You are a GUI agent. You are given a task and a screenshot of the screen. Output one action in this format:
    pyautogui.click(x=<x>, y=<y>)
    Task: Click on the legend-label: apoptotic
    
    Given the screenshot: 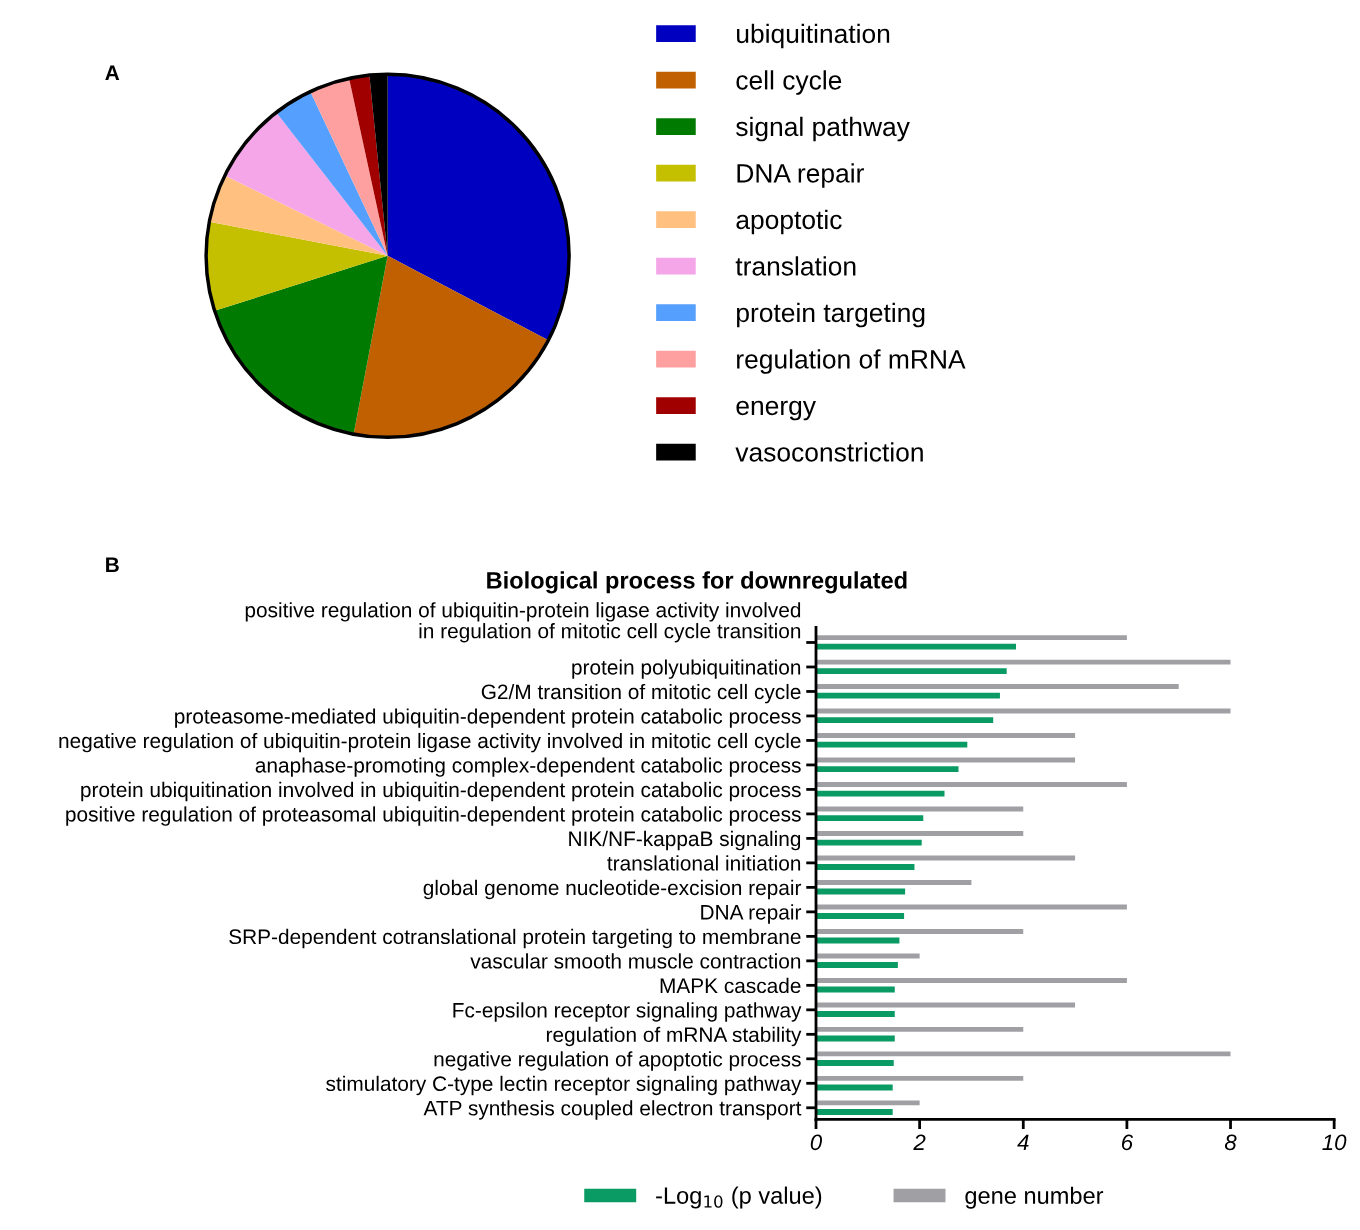 What is the action you would take?
    pyautogui.click(x=789, y=222)
    